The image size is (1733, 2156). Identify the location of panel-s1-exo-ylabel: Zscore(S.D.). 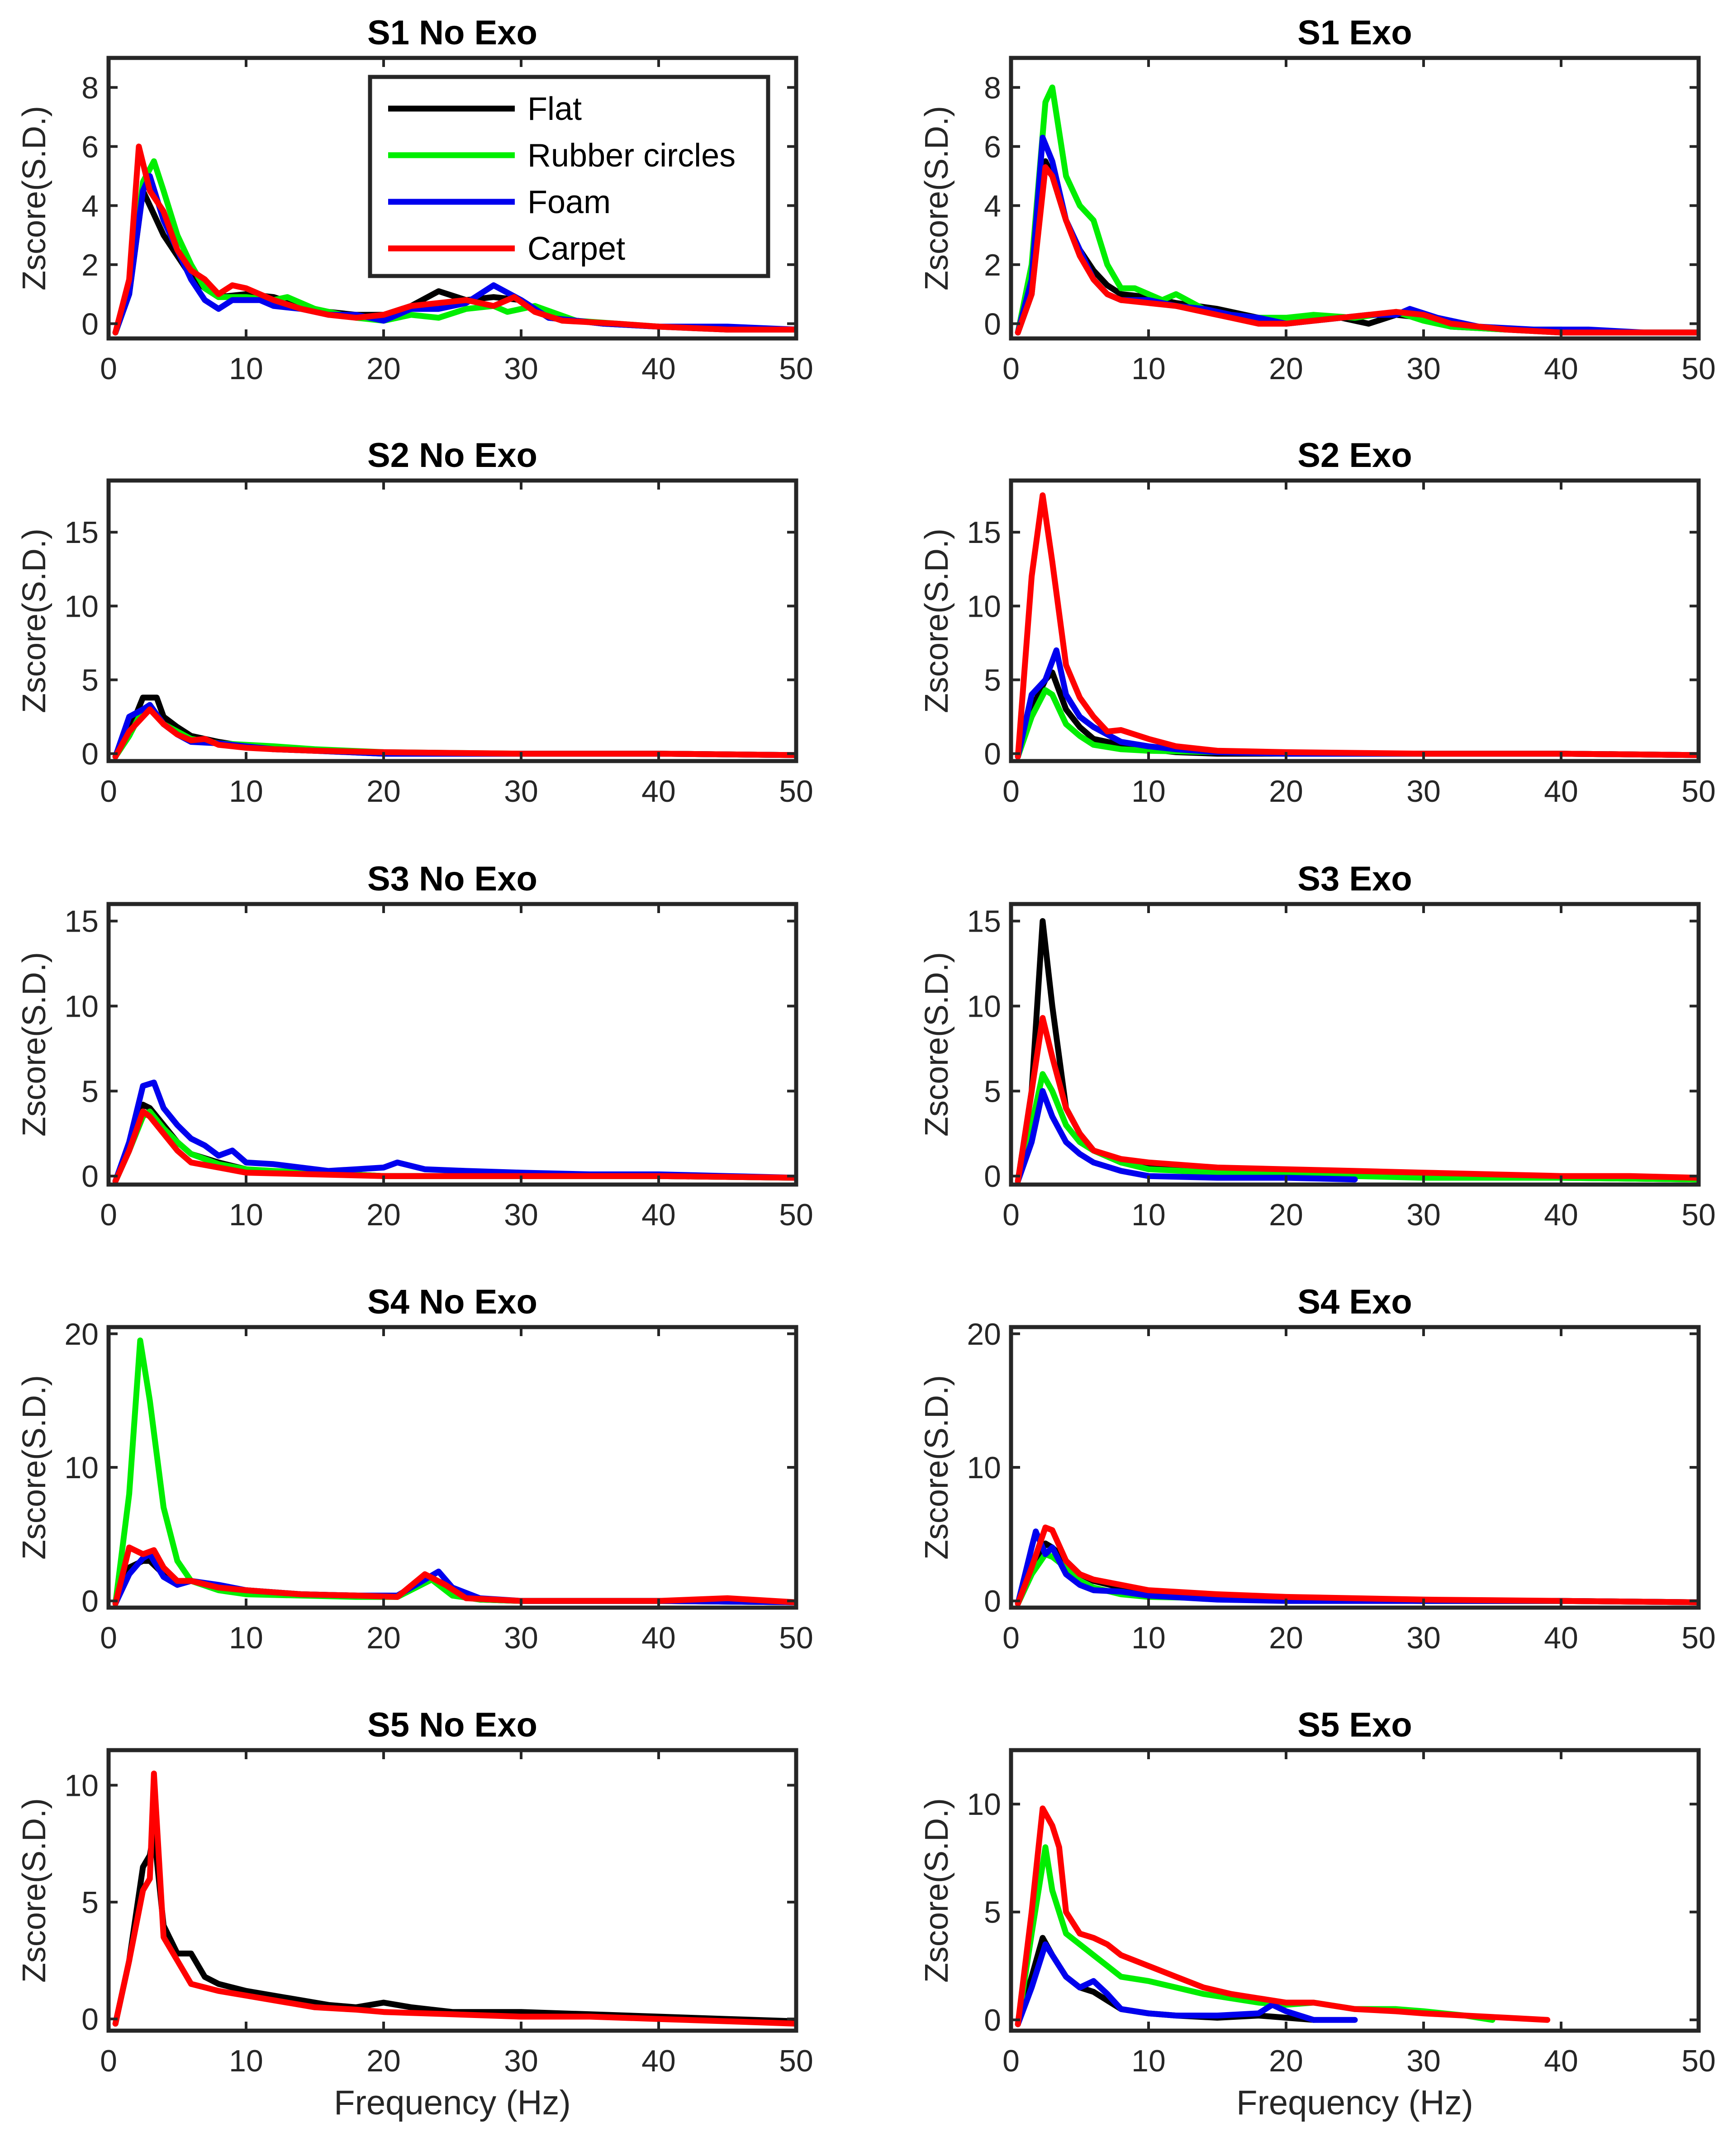
(937, 198).